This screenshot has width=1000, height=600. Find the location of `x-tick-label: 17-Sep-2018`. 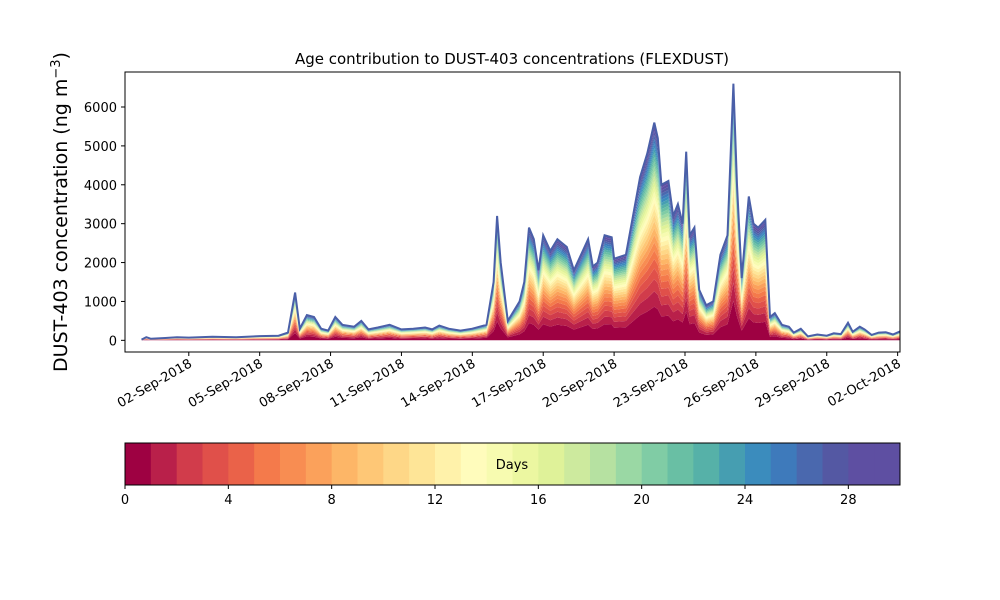

x-tick-label: 17-Sep-2018 is located at coordinates (509, 383).